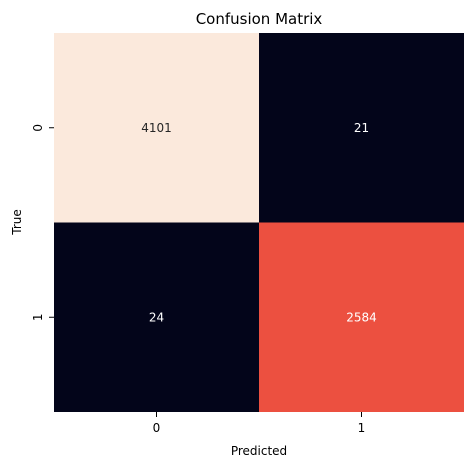  What do you see at coordinates (38, 317) in the screenshot?
I see `y-tick-label-1: 1` at bounding box center [38, 317].